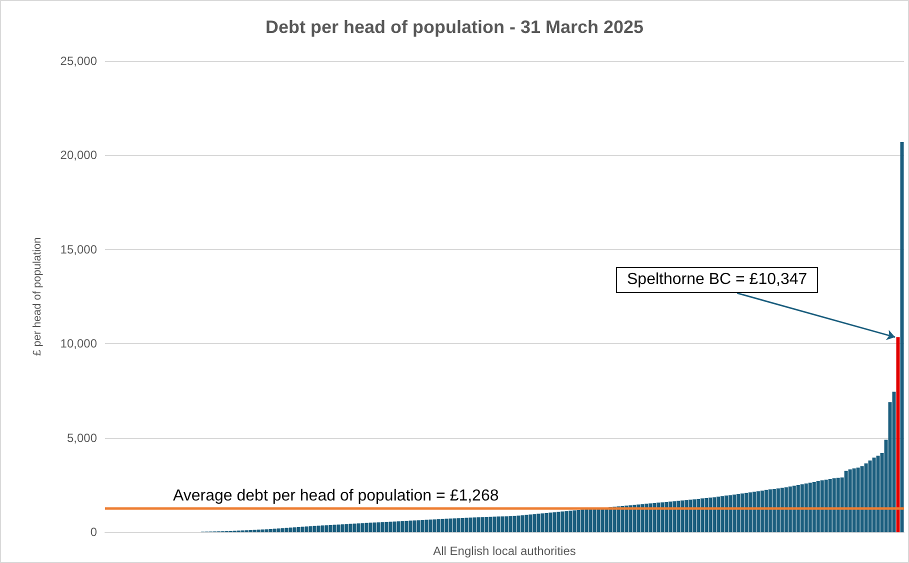  What do you see at coordinates (336, 496) in the screenshot?
I see `ref-line-label: Average debt per head of population = £1,268` at bounding box center [336, 496].